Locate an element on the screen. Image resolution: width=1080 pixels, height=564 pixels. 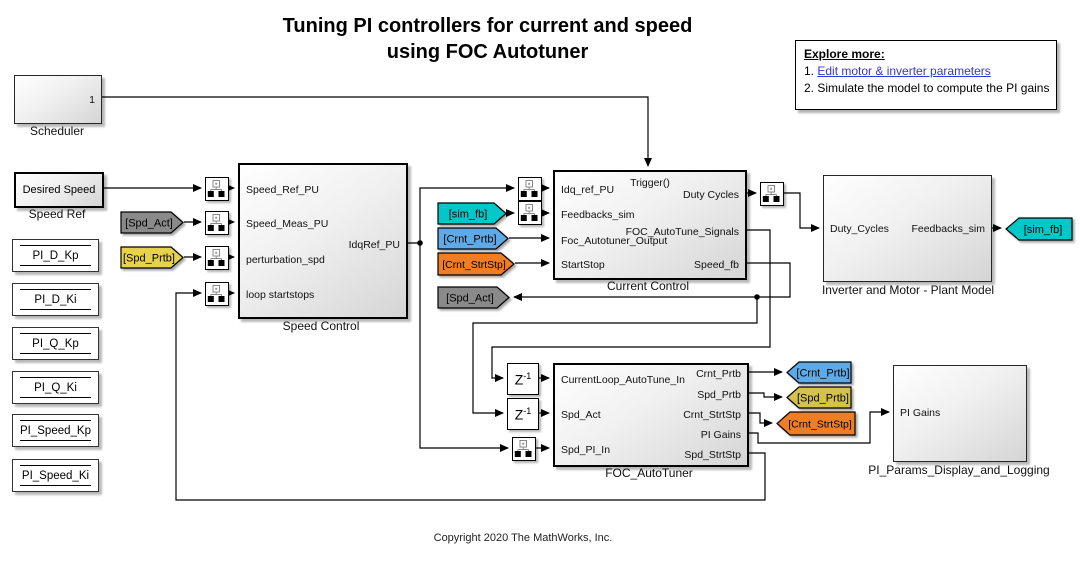
port-spd-strtstp: Spd_StrtStp is located at coordinates (712, 455).